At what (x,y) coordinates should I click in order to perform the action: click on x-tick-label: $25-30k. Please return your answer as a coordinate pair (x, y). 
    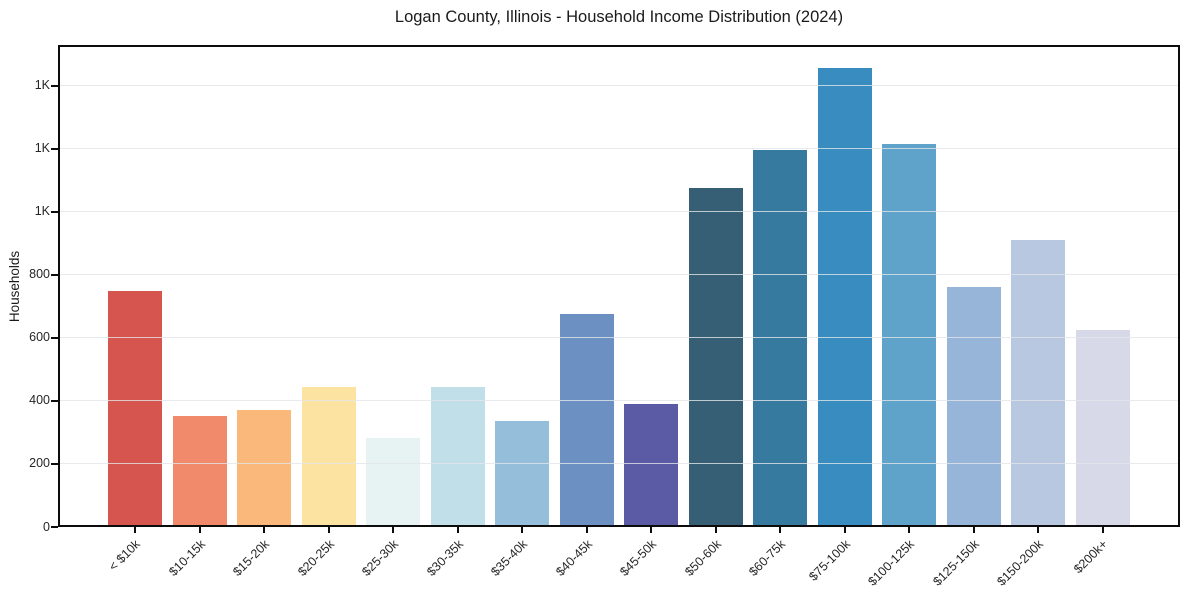
    Looking at the image, I should click on (380, 558).